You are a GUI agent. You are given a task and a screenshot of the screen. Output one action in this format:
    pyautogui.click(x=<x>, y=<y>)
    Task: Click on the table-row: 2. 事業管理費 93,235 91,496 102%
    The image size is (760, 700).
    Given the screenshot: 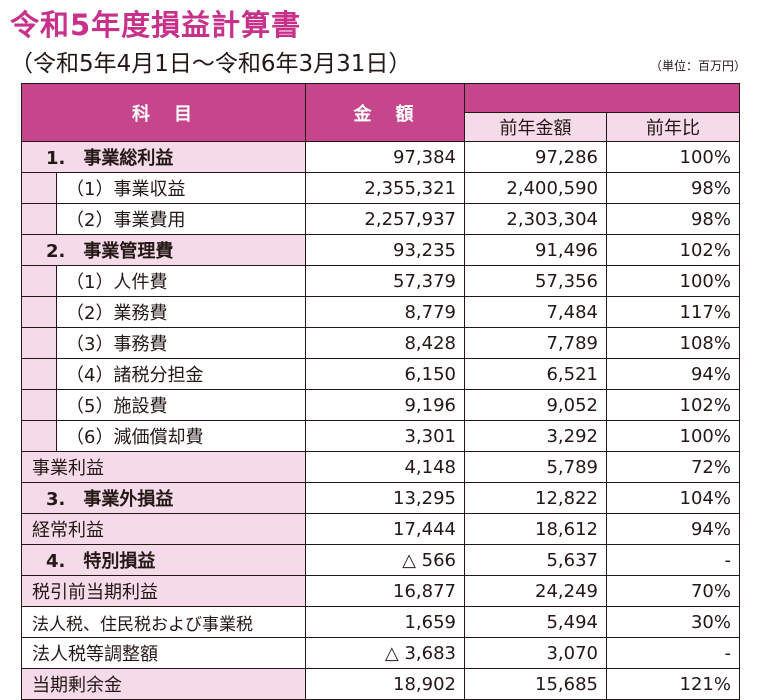 What is the action you would take?
    pyautogui.click(x=380, y=250)
    